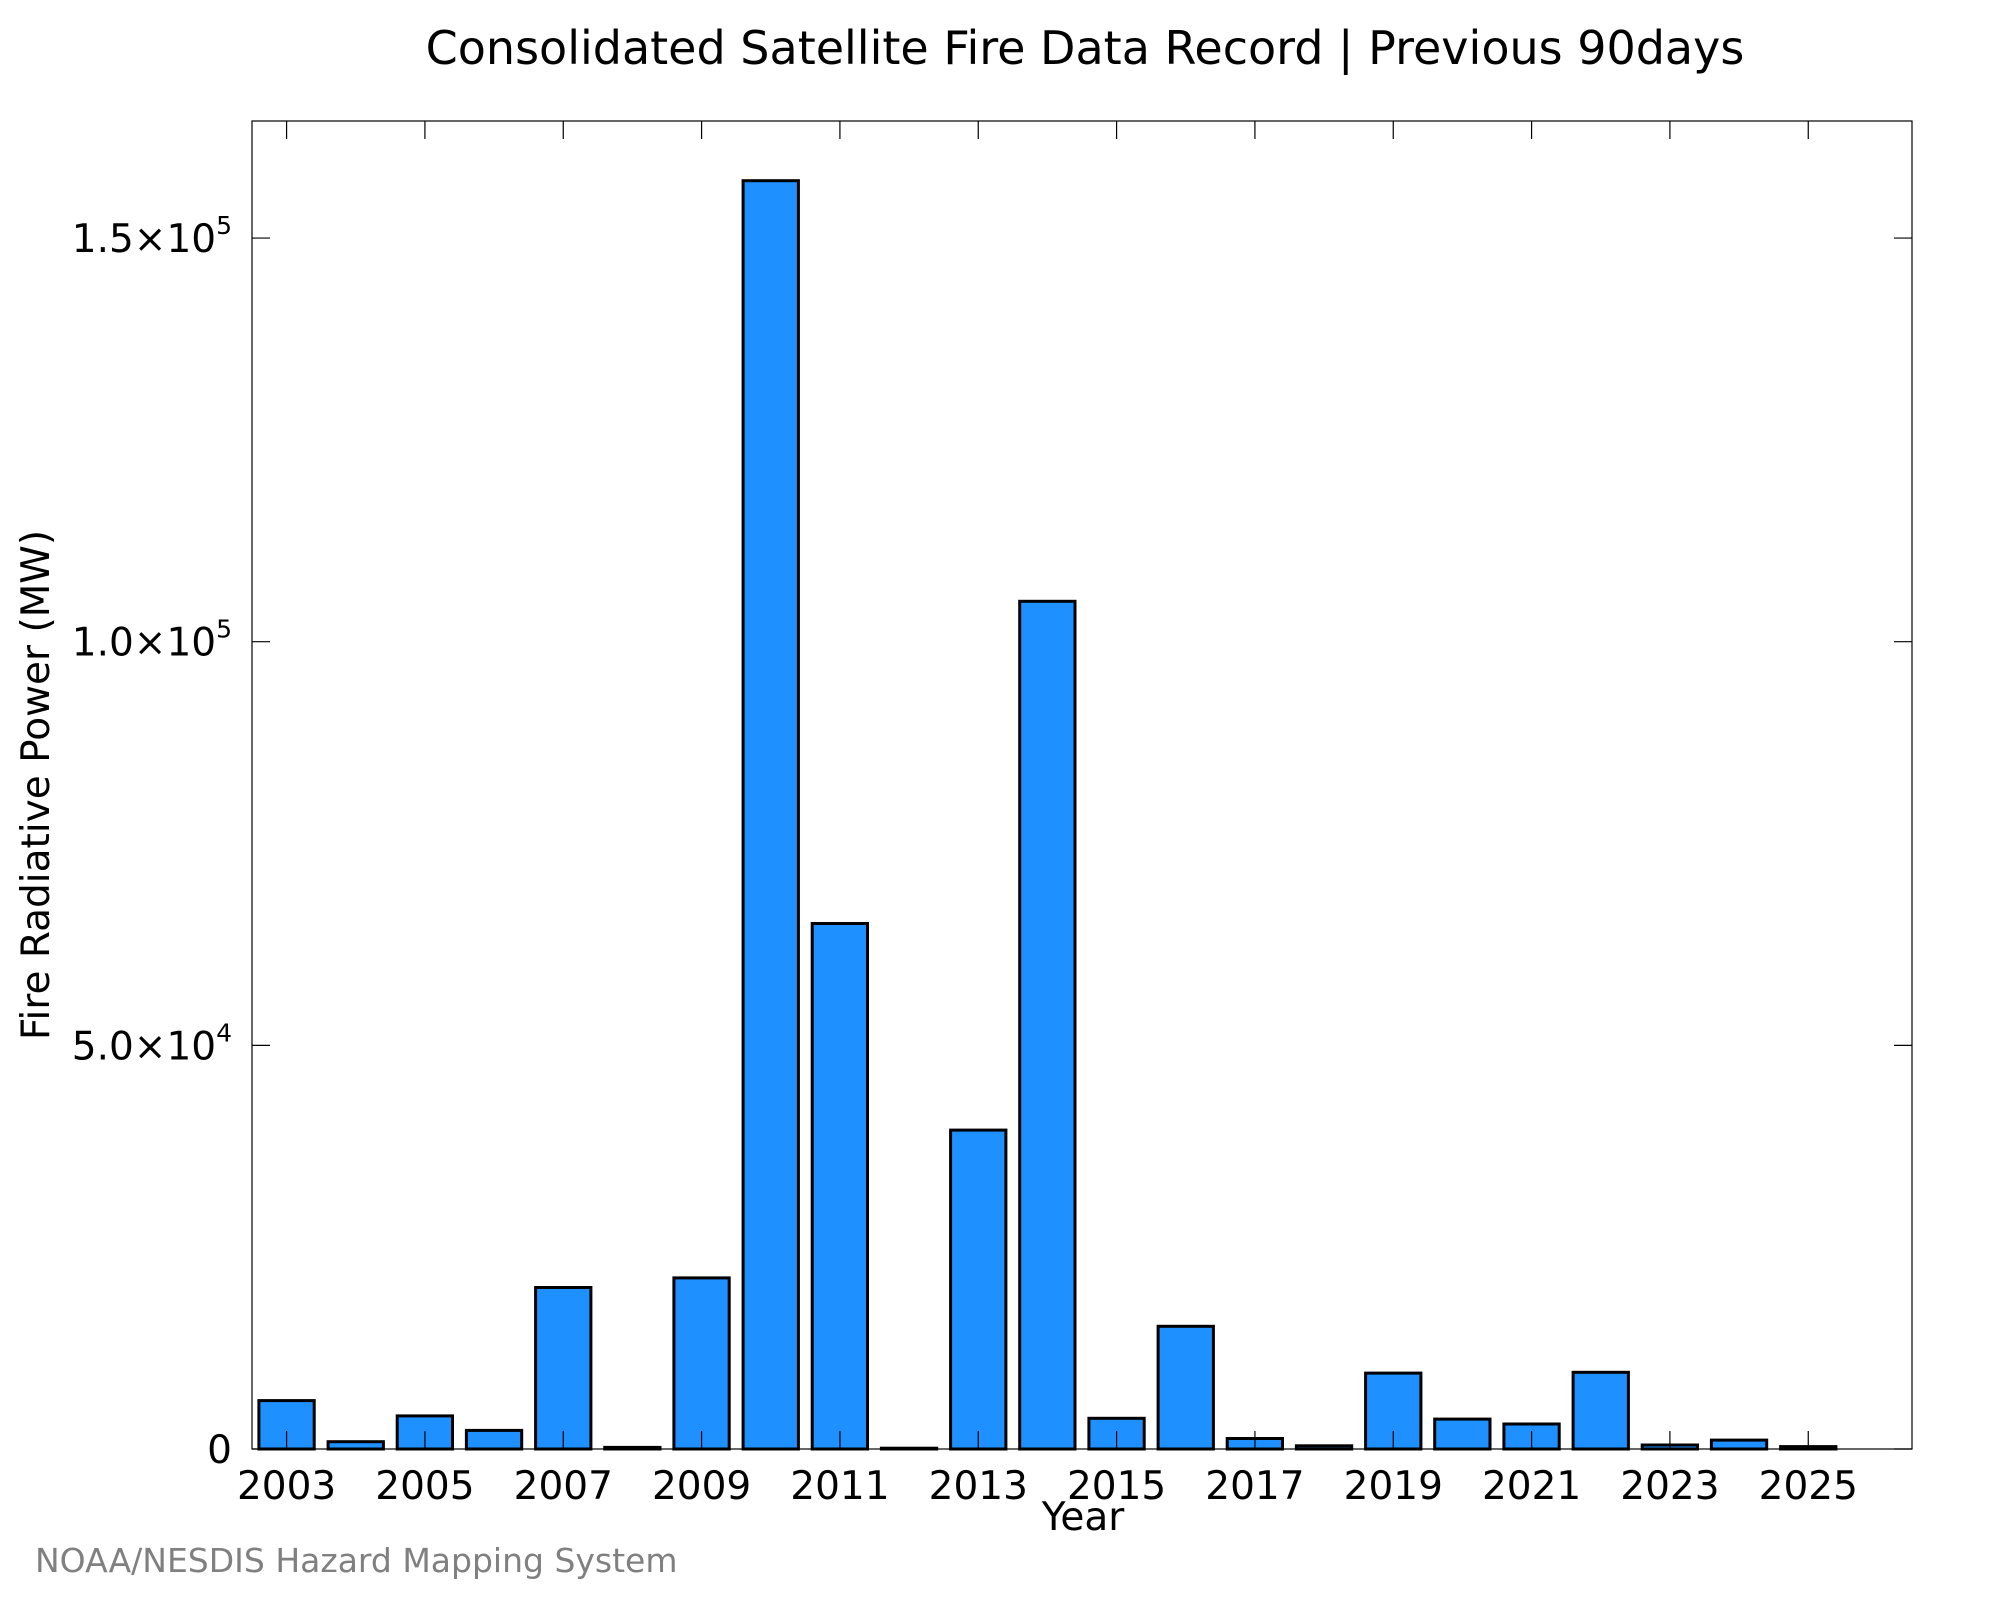 This screenshot has width=2000, height=1600. Describe the element at coordinates (701, 1486) in the screenshot. I see `x-tick-label: 2009` at that location.